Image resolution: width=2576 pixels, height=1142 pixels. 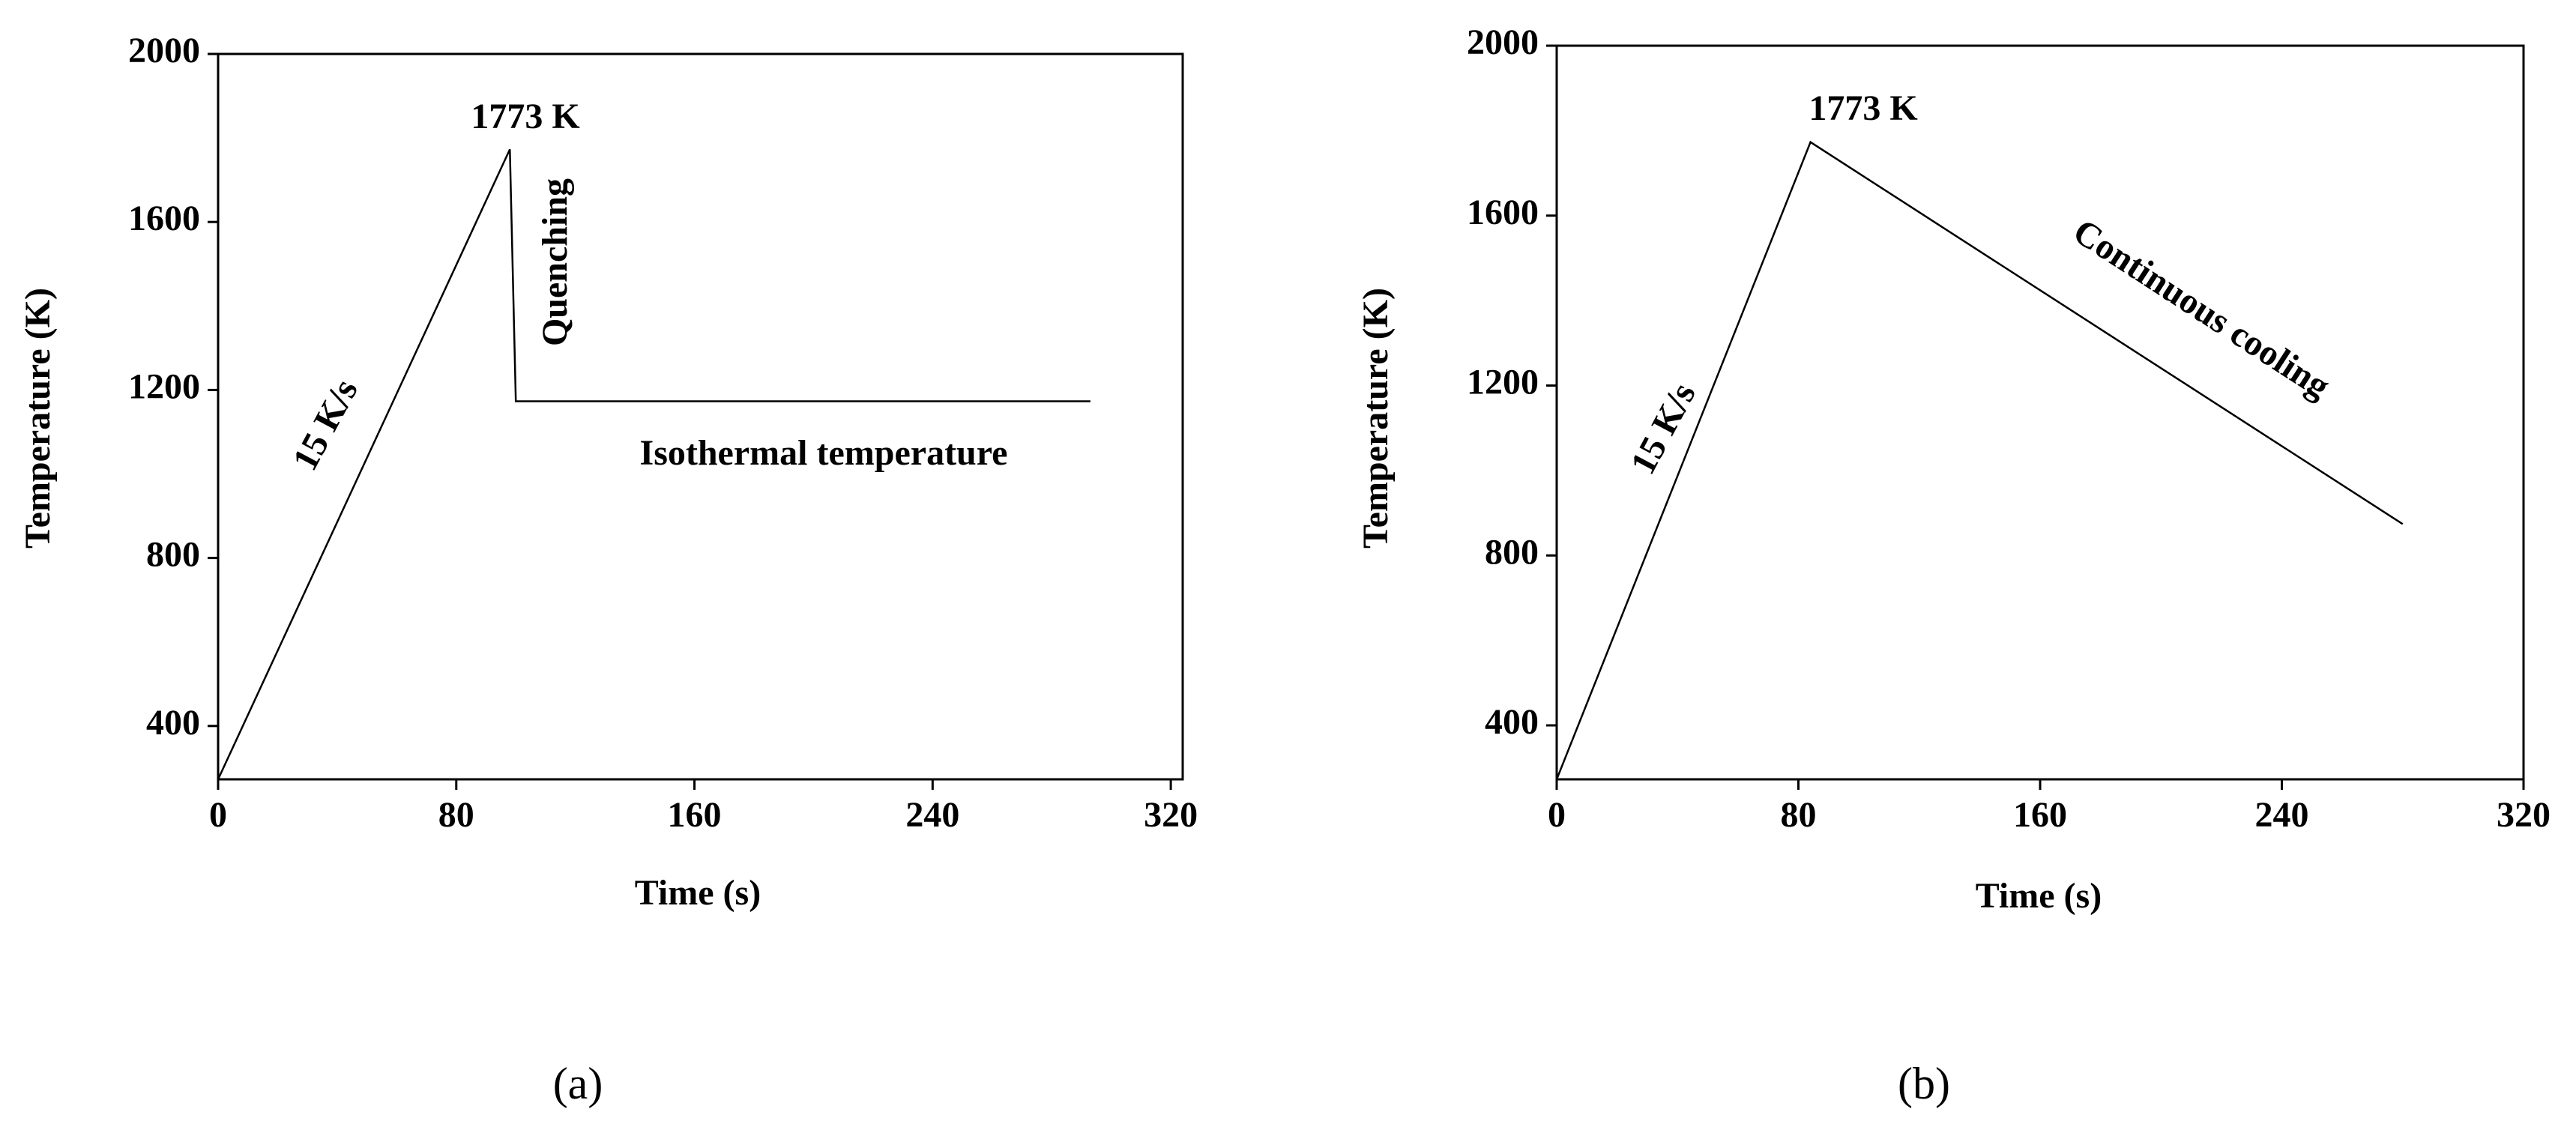 What do you see at coordinates (824, 453) in the screenshot?
I see `annotation: Isothermal temperature` at bounding box center [824, 453].